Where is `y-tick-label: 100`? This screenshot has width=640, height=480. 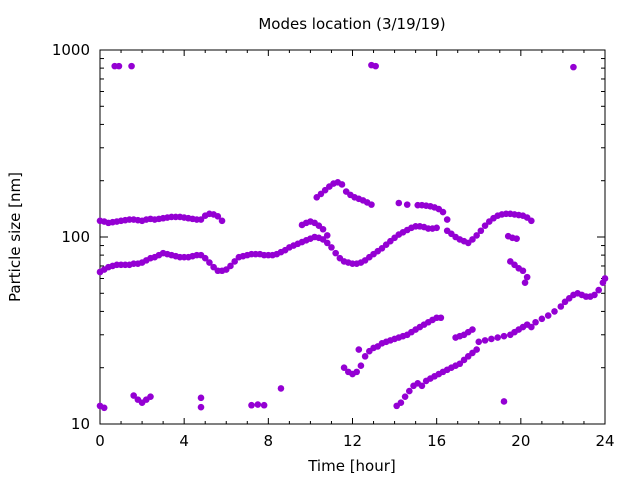 y-tick-label: 100 is located at coordinates (75, 237).